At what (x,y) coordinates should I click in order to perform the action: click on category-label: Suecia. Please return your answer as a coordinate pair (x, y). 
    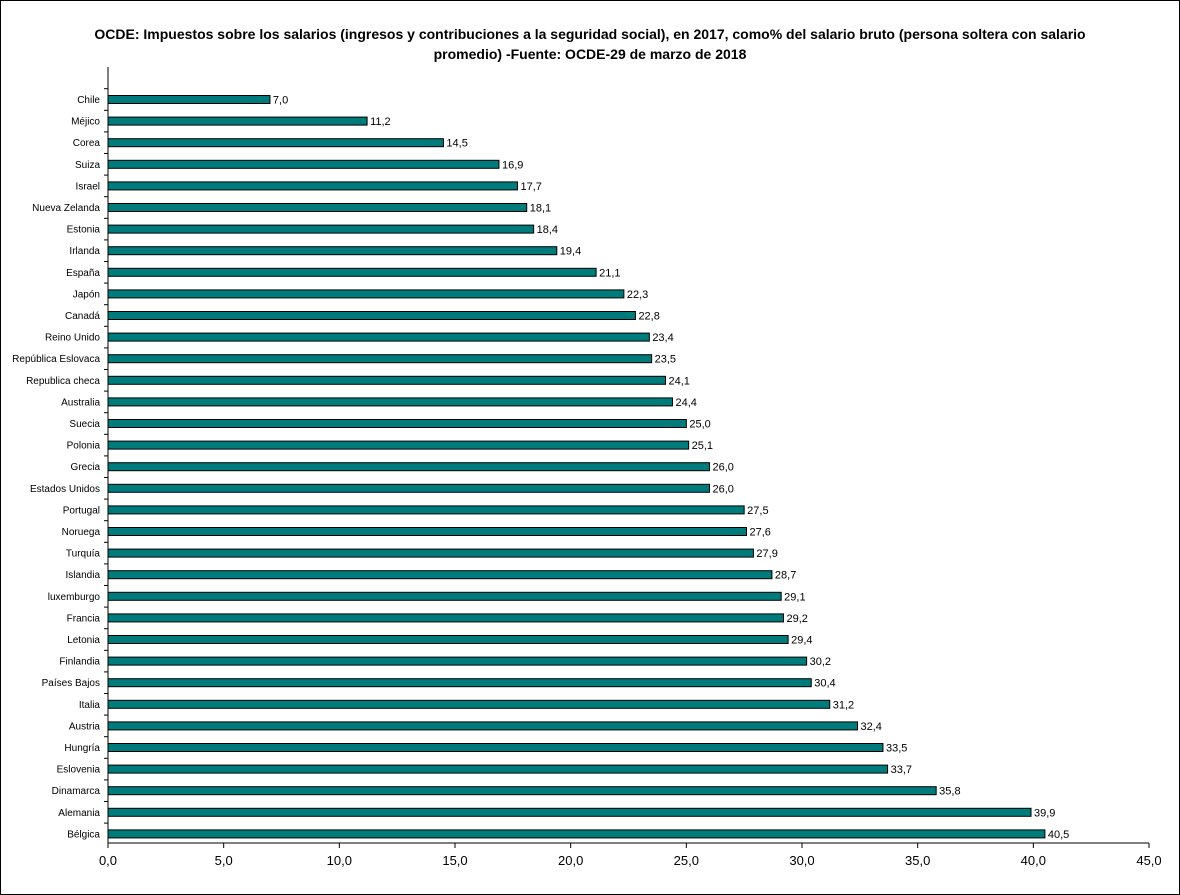
    Looking at the image, I should click on (84, 424).